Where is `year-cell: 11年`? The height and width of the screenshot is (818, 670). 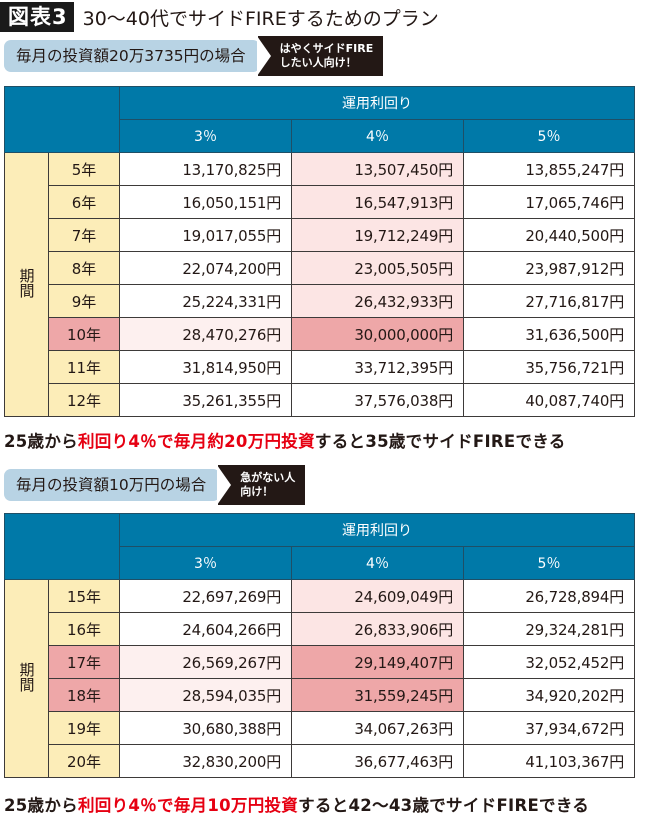 year-cell: 11年 is located at coordinates (84, 367).